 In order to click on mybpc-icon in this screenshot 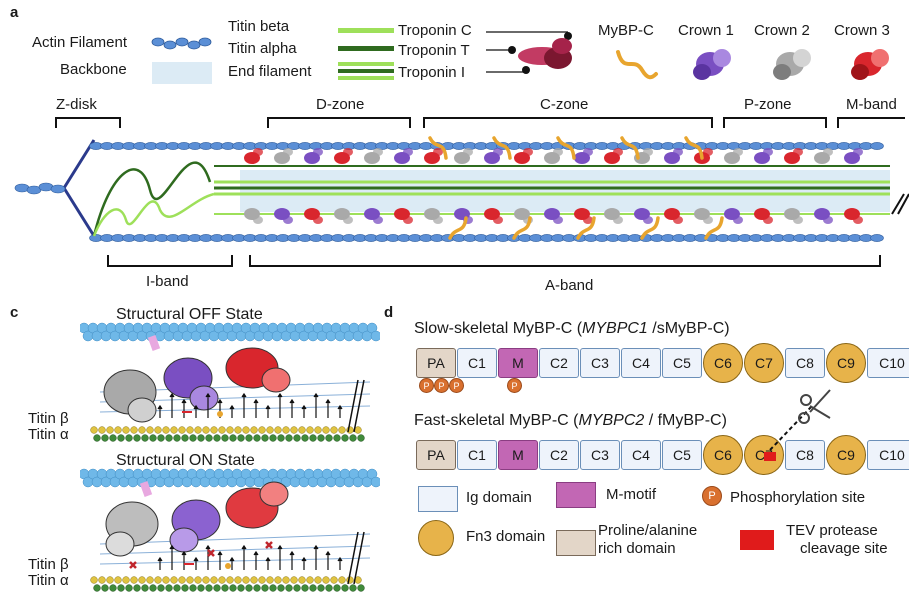, I will do `click(637, 65)`.